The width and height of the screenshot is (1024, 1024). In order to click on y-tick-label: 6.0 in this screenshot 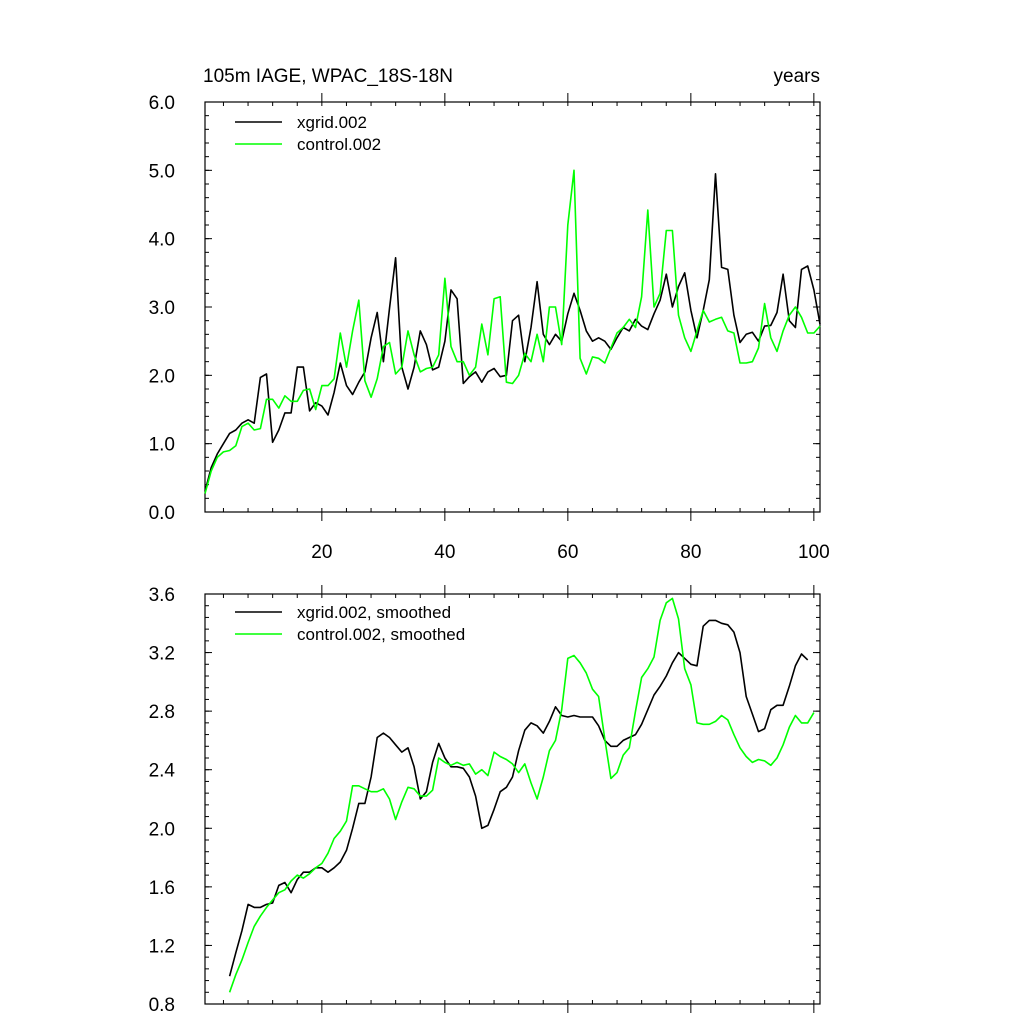, I will do `click(162, 103)`.